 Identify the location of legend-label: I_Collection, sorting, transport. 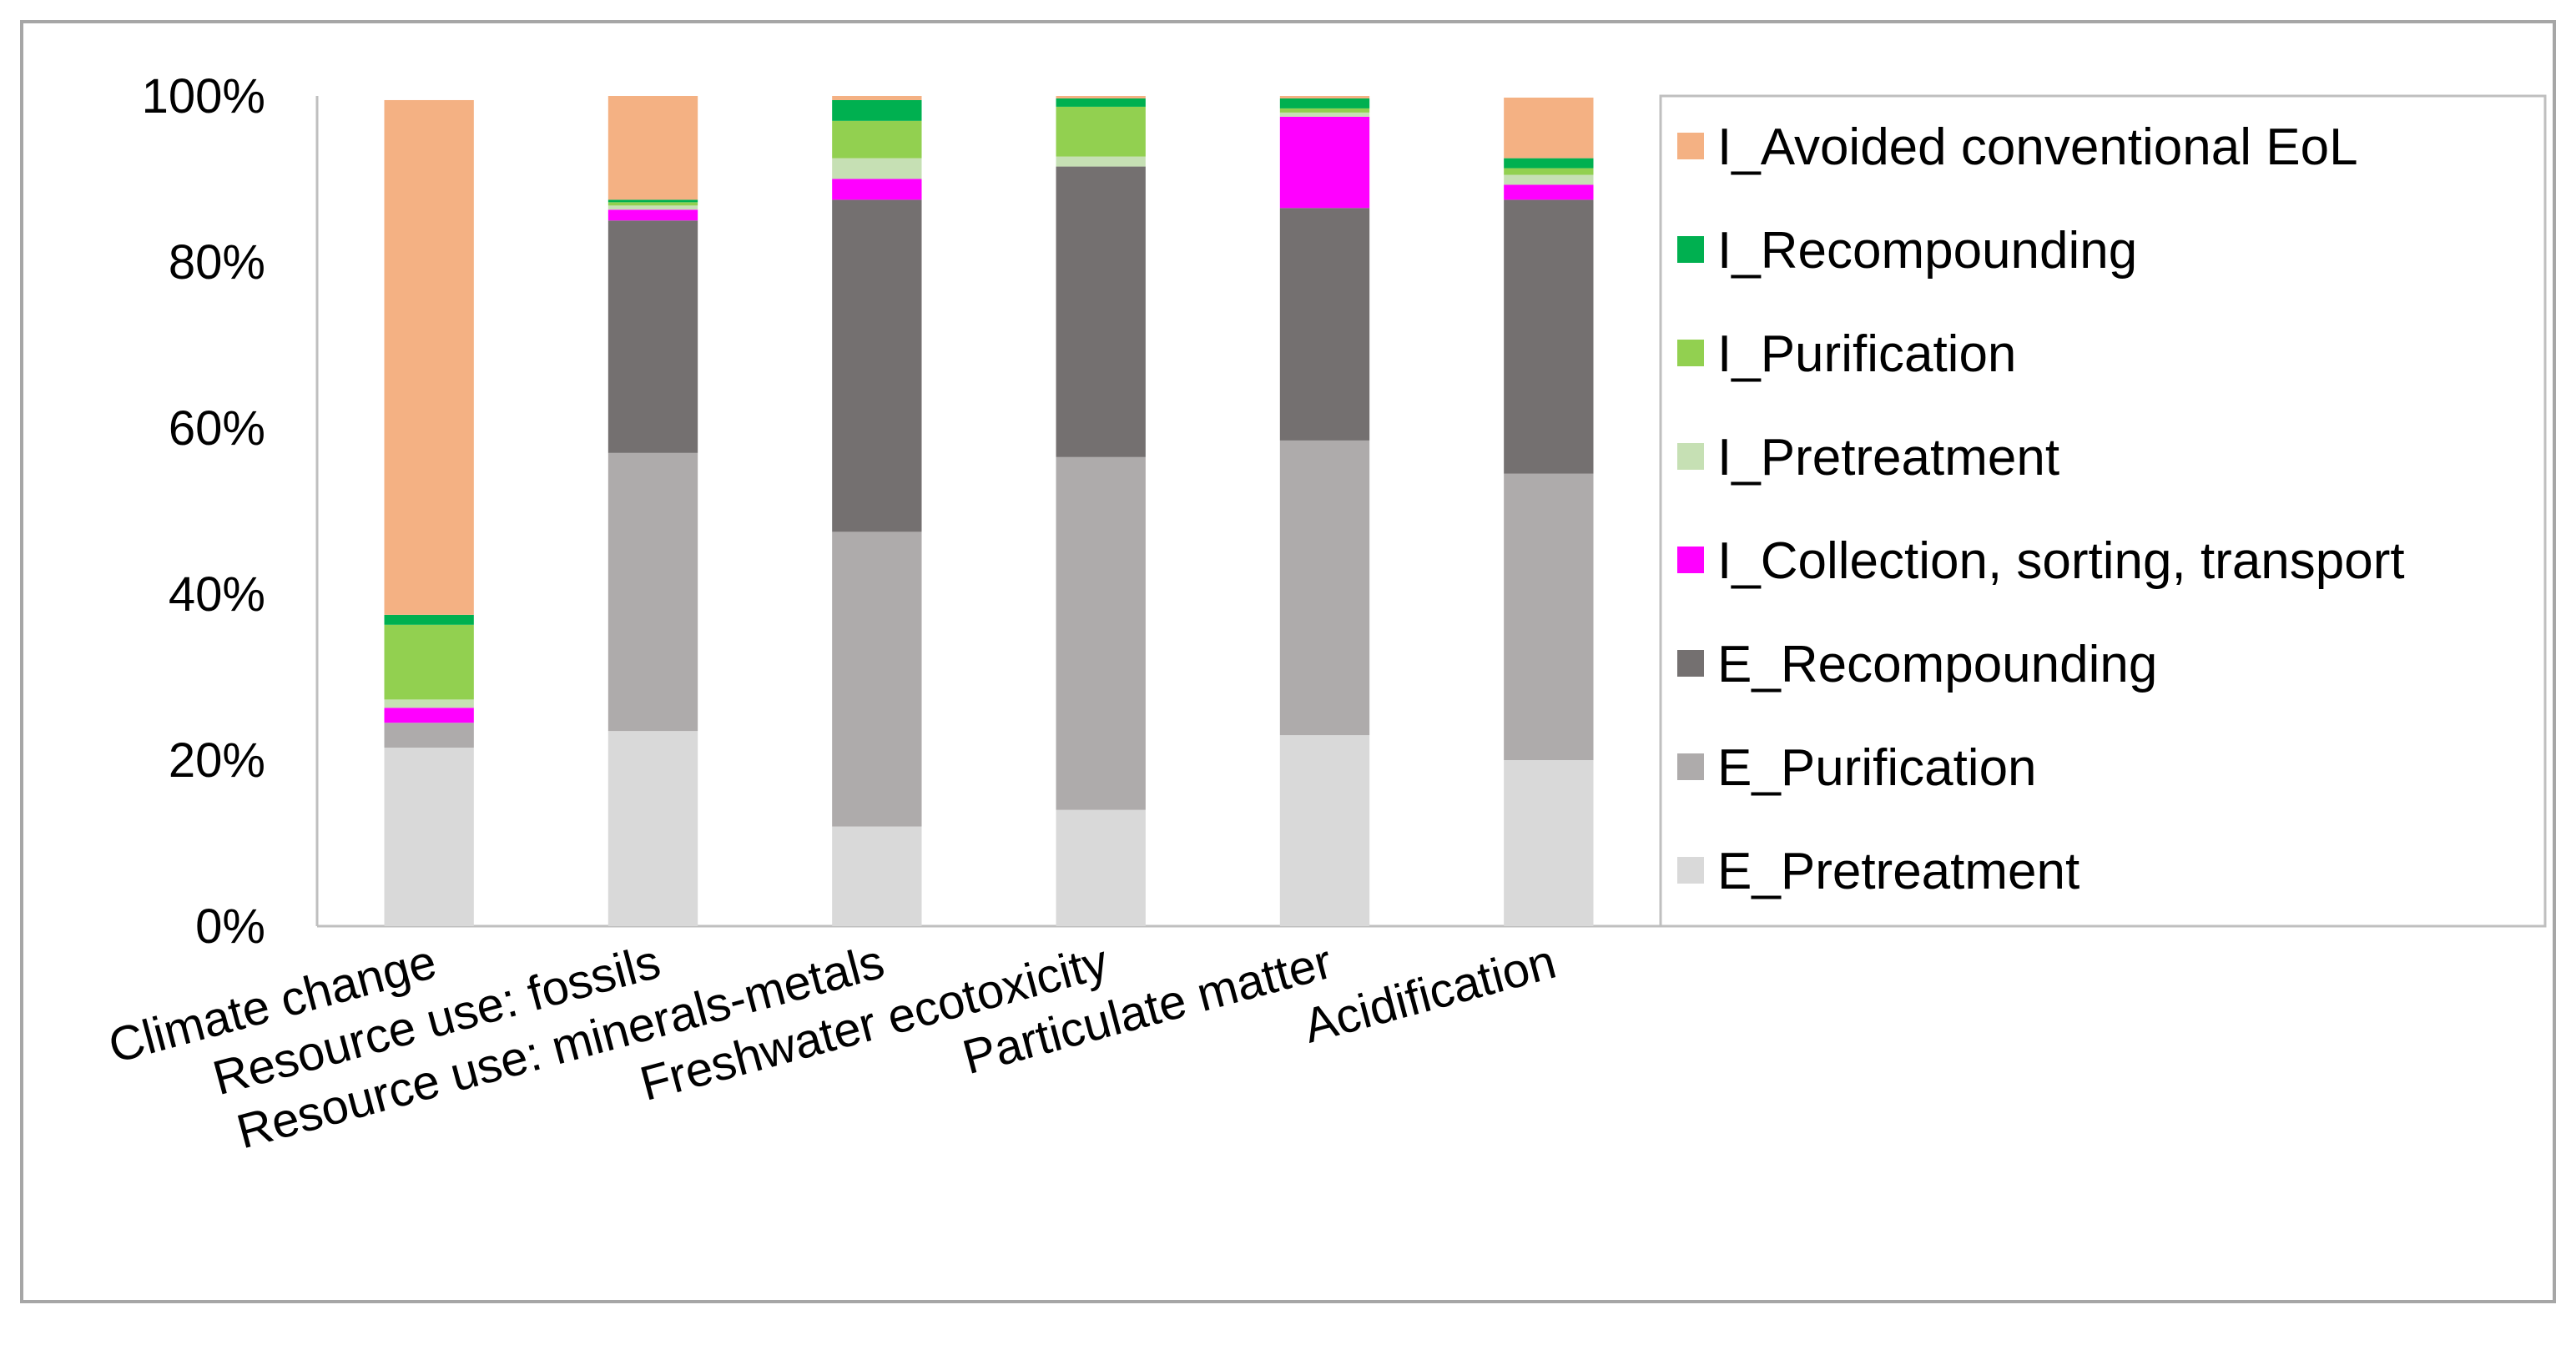
(2061, 561).